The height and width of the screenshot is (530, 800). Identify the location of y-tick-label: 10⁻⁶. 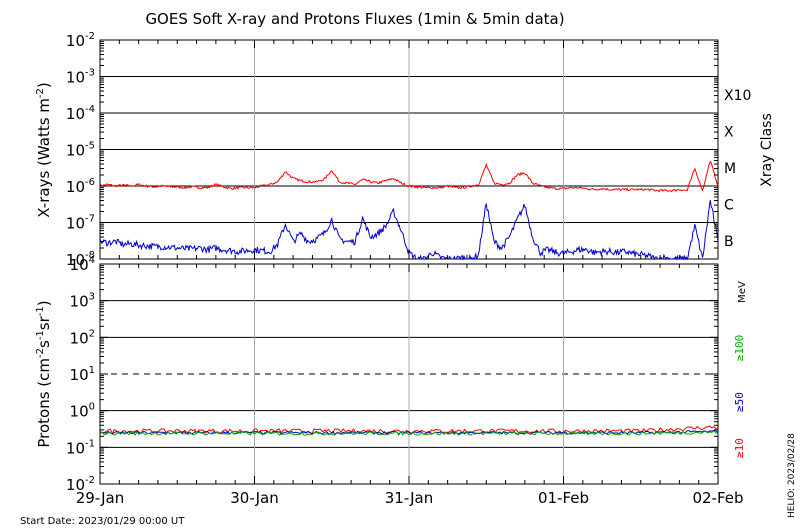
(80, 186).